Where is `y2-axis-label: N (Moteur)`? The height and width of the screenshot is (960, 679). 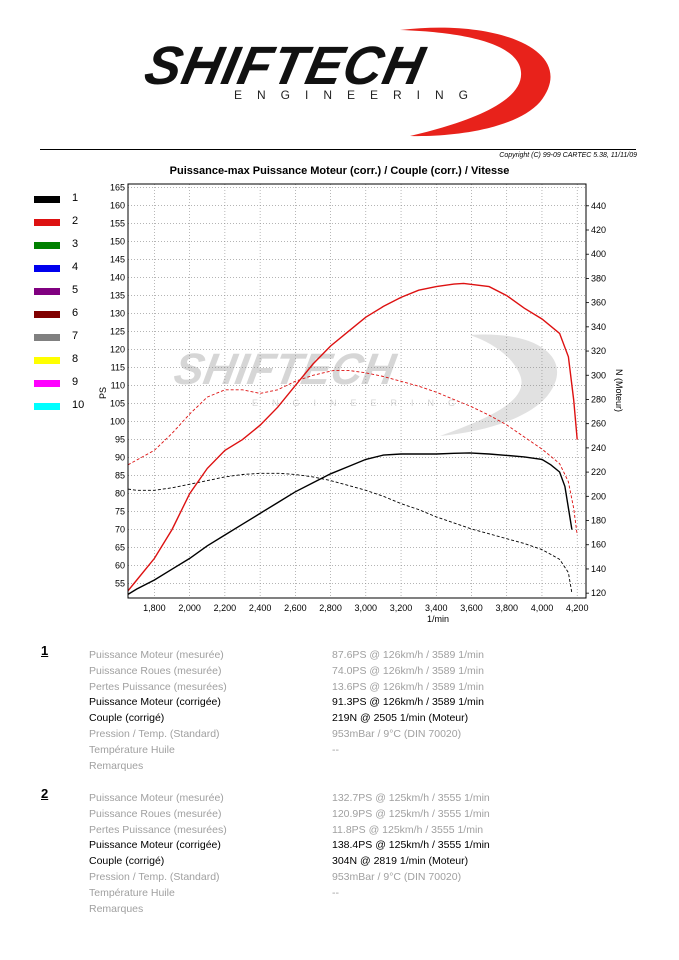 y2-axis-label: N (Moteur) is located at coordinates (619, 390).